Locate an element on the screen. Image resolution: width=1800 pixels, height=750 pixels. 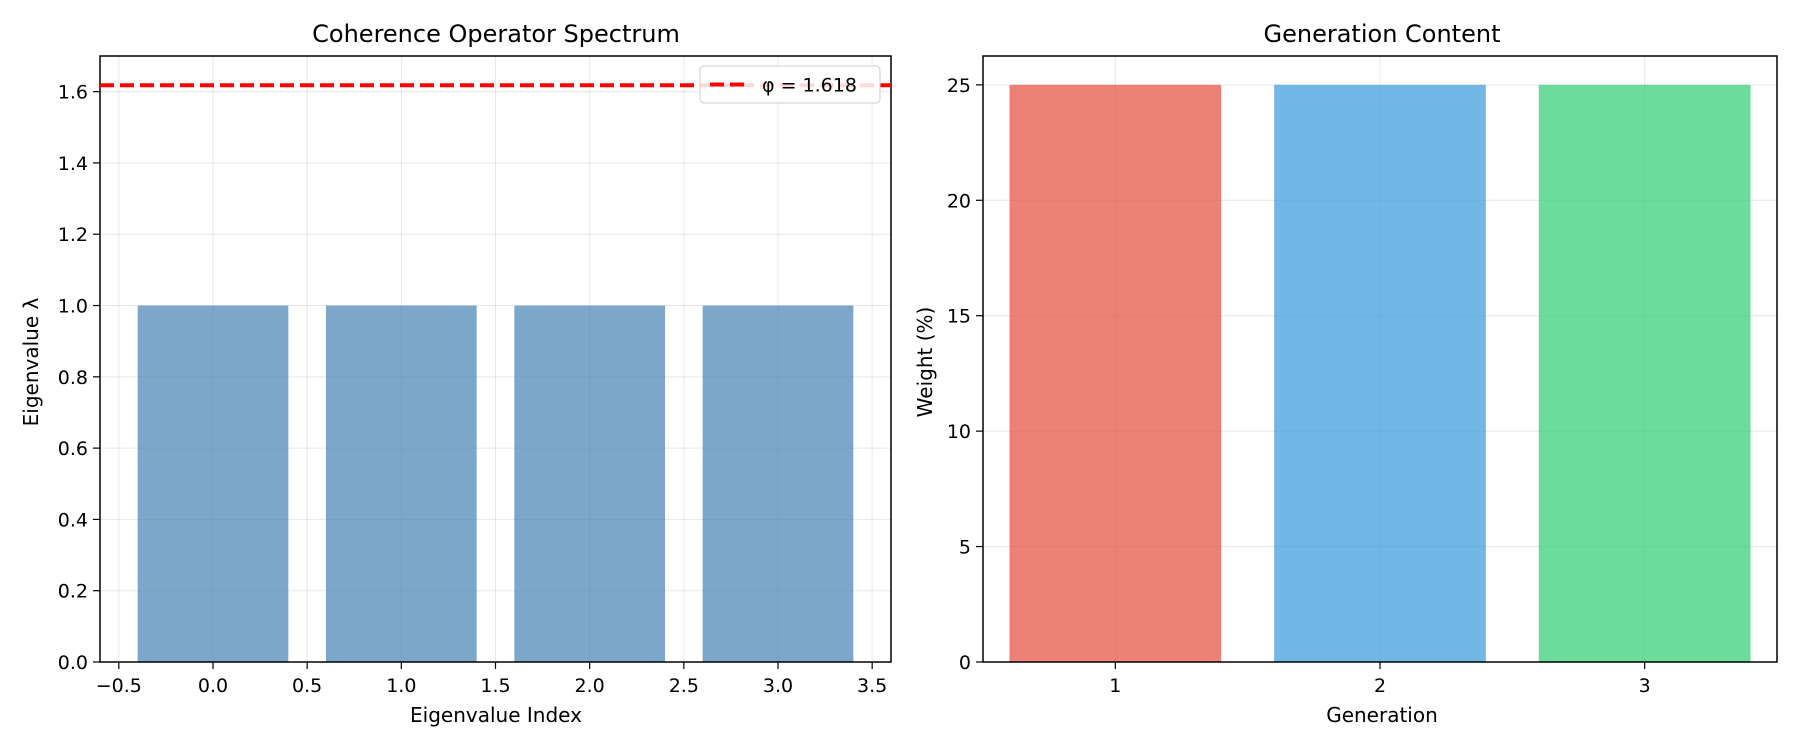
y-tick-label: 0 is located at coordinates (965, 663).